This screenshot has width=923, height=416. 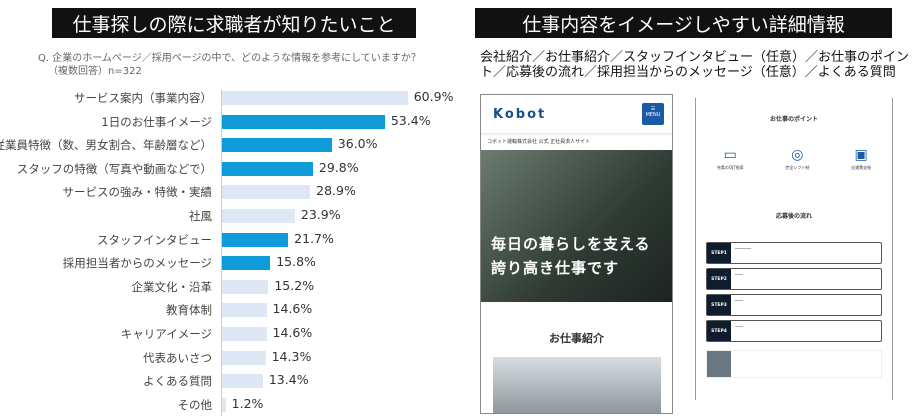 What do you see at coordinates (793, 119) in the screenshot?
I see `points-title: お仕事のポイント` at bounding box center [793, 119].